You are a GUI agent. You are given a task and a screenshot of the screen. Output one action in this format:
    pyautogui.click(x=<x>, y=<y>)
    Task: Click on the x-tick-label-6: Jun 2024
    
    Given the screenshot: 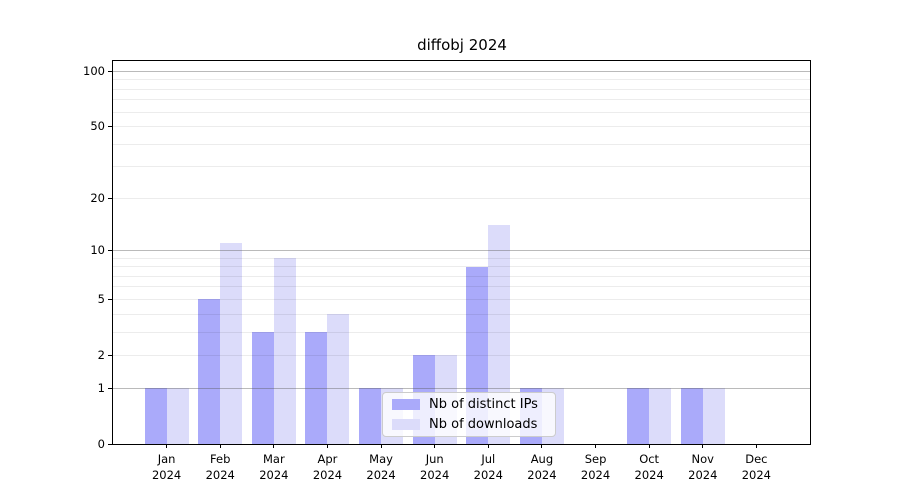 What is the action you would take?
    pyautogui.click(x=435, y=467)
    